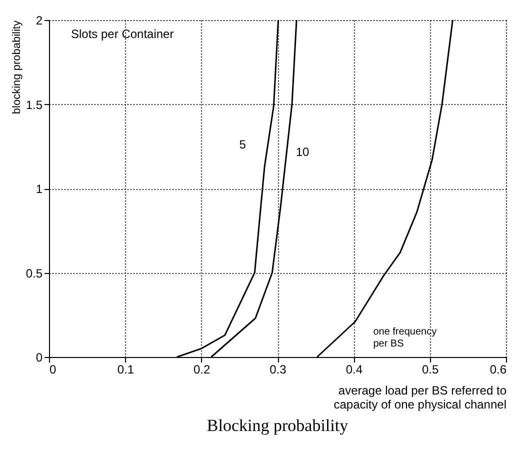 The image size is (532, 451). Describe the element at coordinates (405, 338) in the screenshot. I see `series-label: one frequency per BS` at that location.